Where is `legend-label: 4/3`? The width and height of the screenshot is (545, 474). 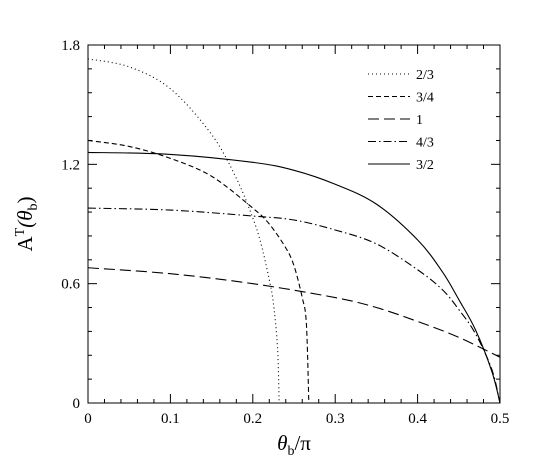 legend-label: 4/3 is located at coordinates (425, 143).